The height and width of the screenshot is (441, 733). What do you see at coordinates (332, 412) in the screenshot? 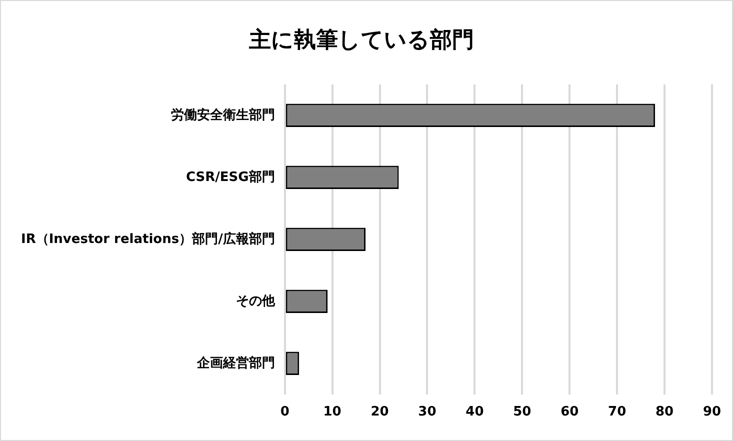
I see `x-tick-label: 10` at bounding box center [332, 412].